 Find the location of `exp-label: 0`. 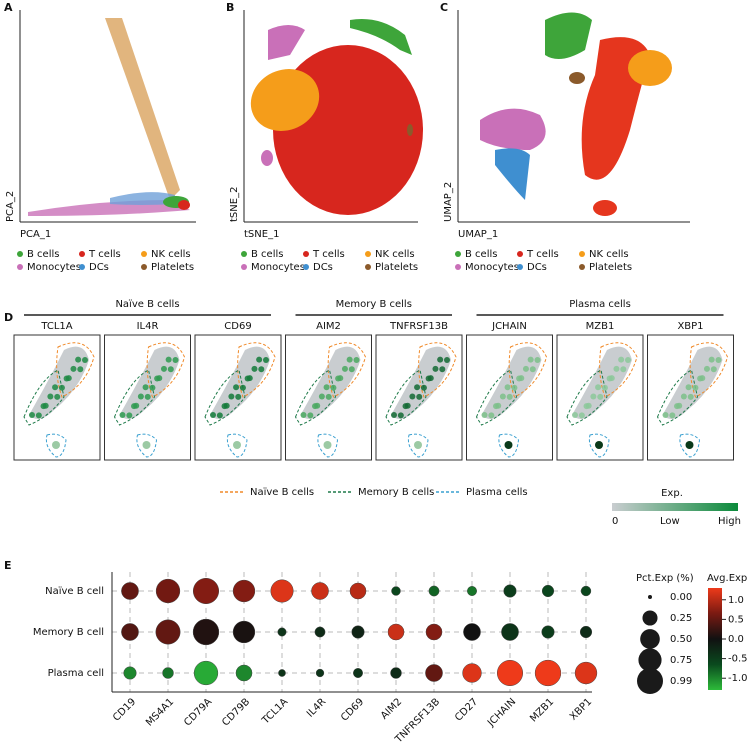

exp-label: 0 is located at coordinates (615, 521).